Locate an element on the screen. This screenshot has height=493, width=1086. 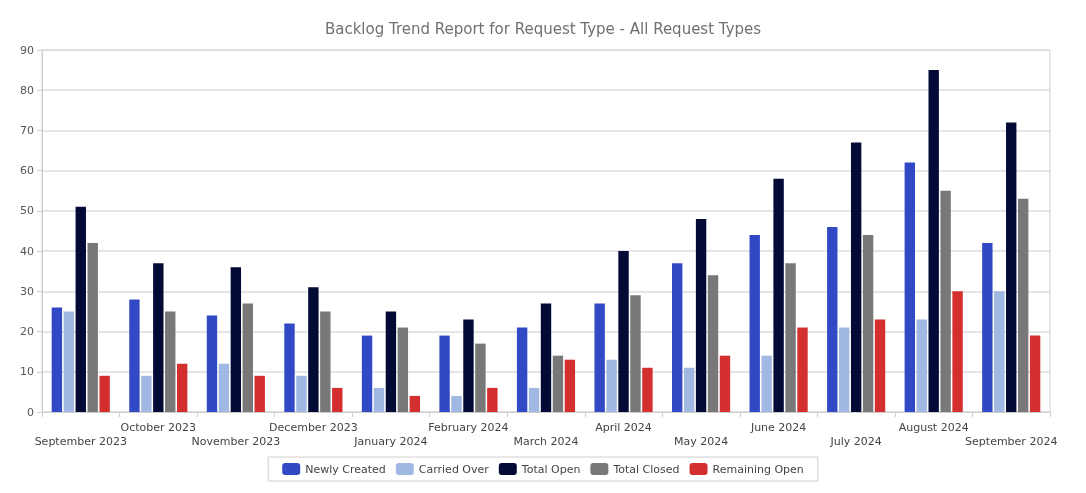
y-tick-label: 40 is located at coordinates (27, 251).